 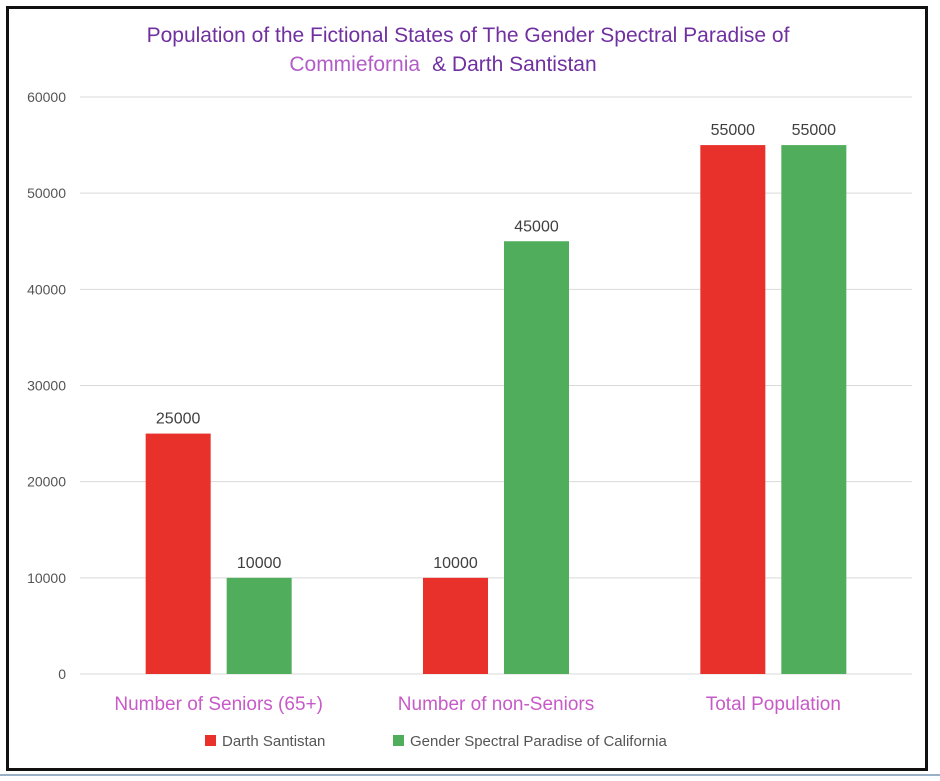 I want to click on chart-title-part-commiefornia: Commiefornia, so click(x=354, y=64).